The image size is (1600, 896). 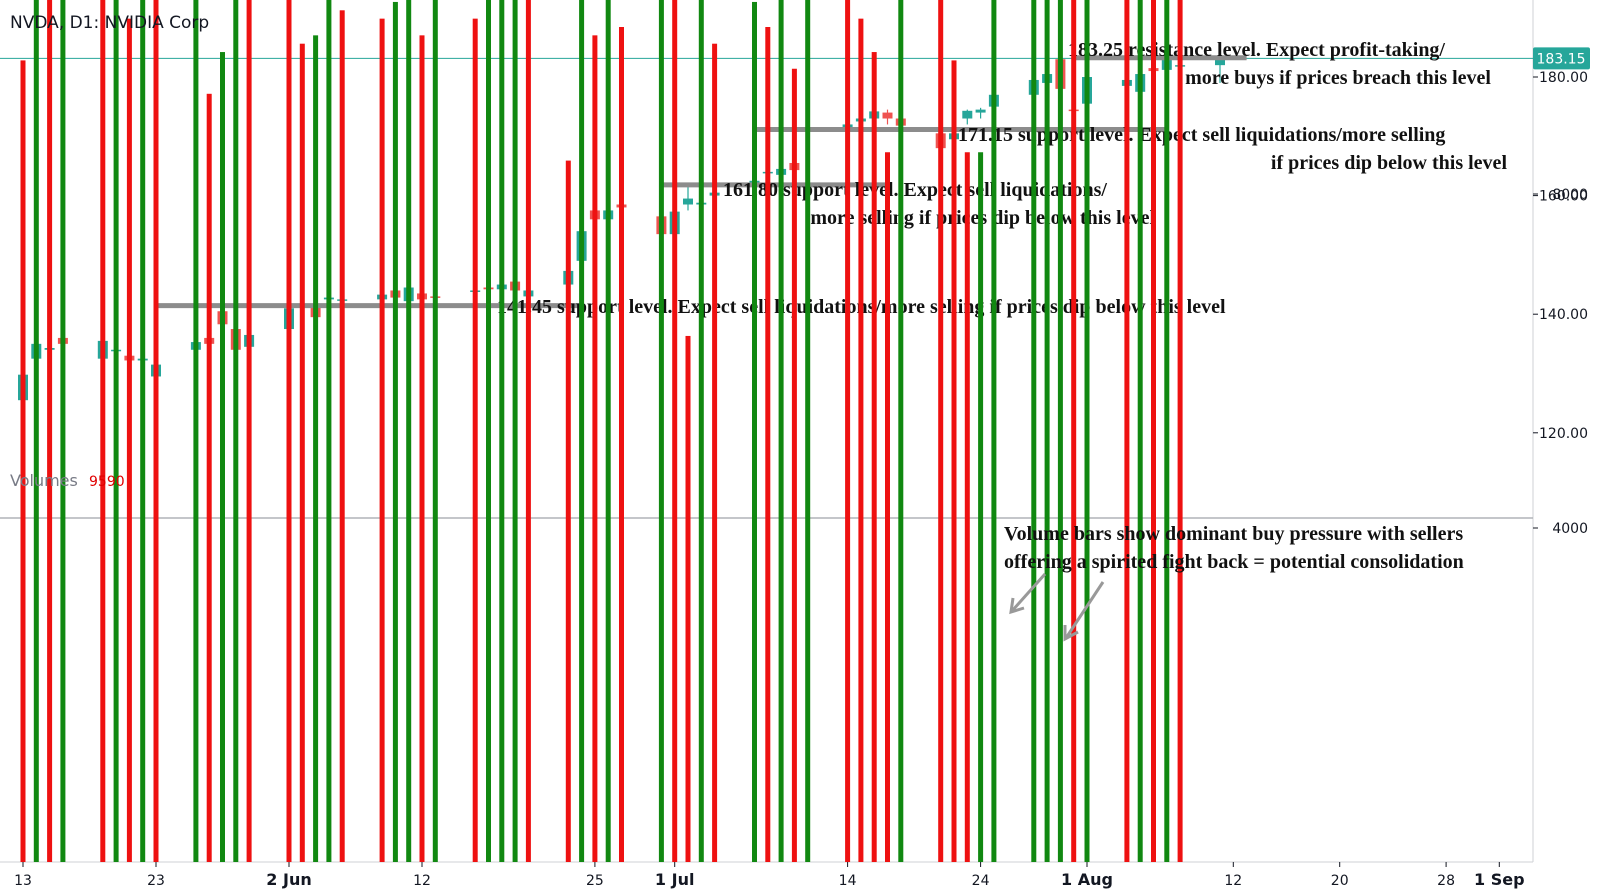 I want to click on price-tick-label: 140.00, so click(x=1563, y=315).